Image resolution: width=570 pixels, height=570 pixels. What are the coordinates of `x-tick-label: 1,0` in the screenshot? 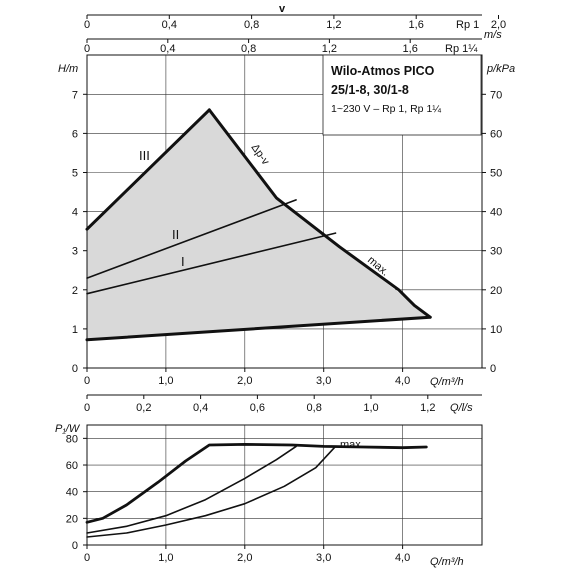 It's located at (165, 381).